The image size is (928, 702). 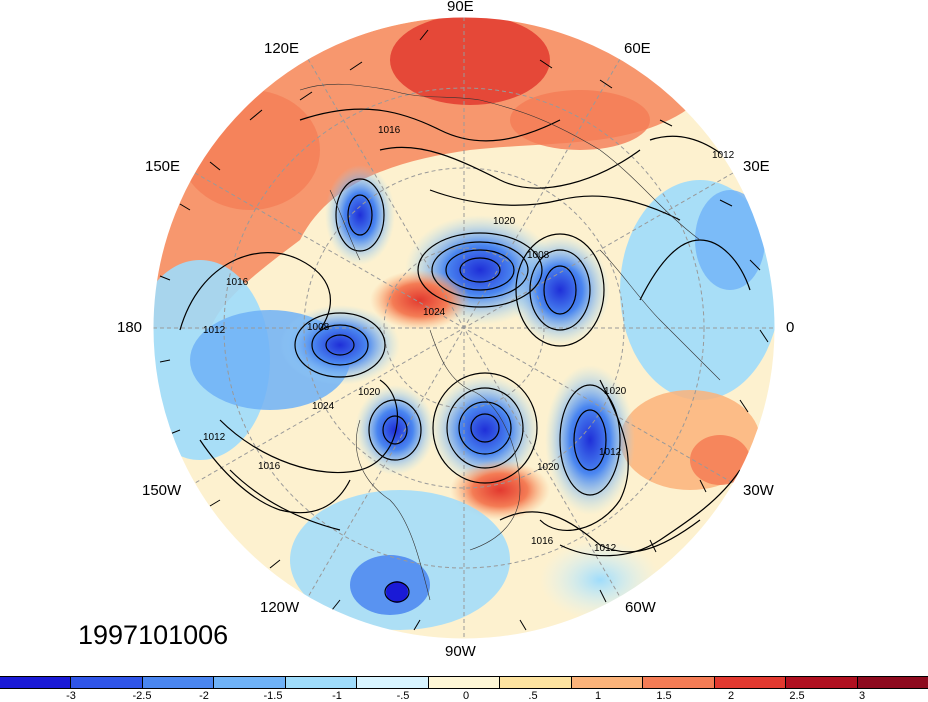 I want to click on lon-label-180: 180, so click(x=130, y=327).